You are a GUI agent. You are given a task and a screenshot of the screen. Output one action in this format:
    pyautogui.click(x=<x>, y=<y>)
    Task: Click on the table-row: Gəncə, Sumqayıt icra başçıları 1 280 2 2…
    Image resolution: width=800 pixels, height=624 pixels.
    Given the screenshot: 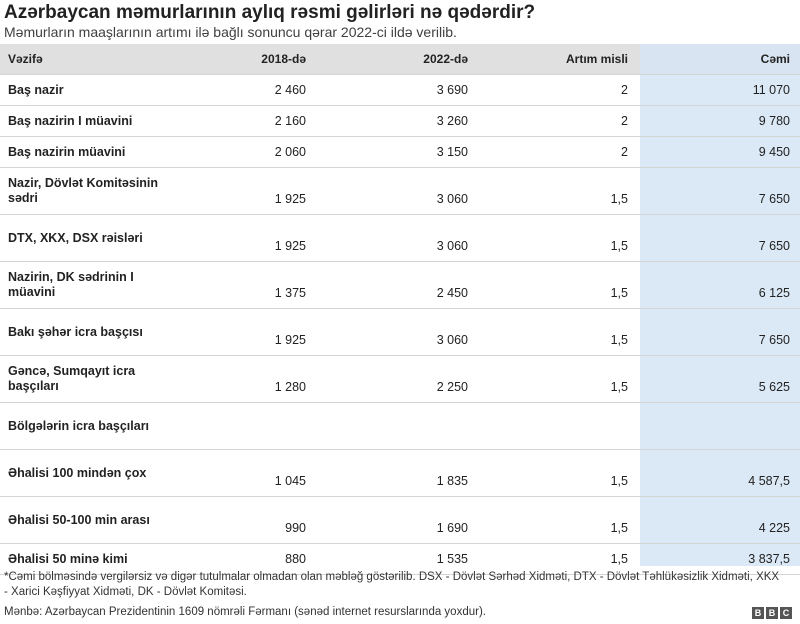 What is the action you would take?
    pyautogui.click(x=400, y=379)
    